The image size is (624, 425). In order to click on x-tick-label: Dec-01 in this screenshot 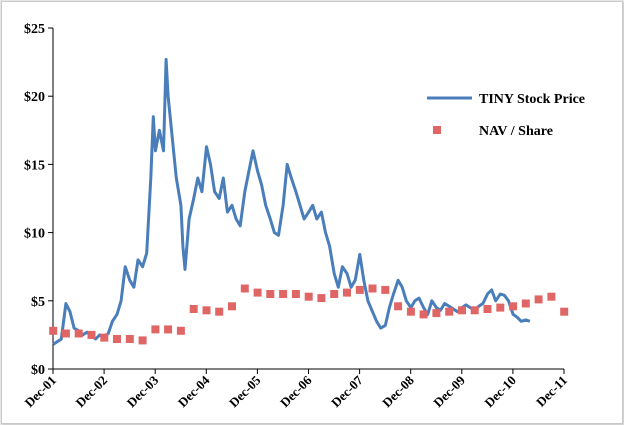, I will do `click(40, 392)`.